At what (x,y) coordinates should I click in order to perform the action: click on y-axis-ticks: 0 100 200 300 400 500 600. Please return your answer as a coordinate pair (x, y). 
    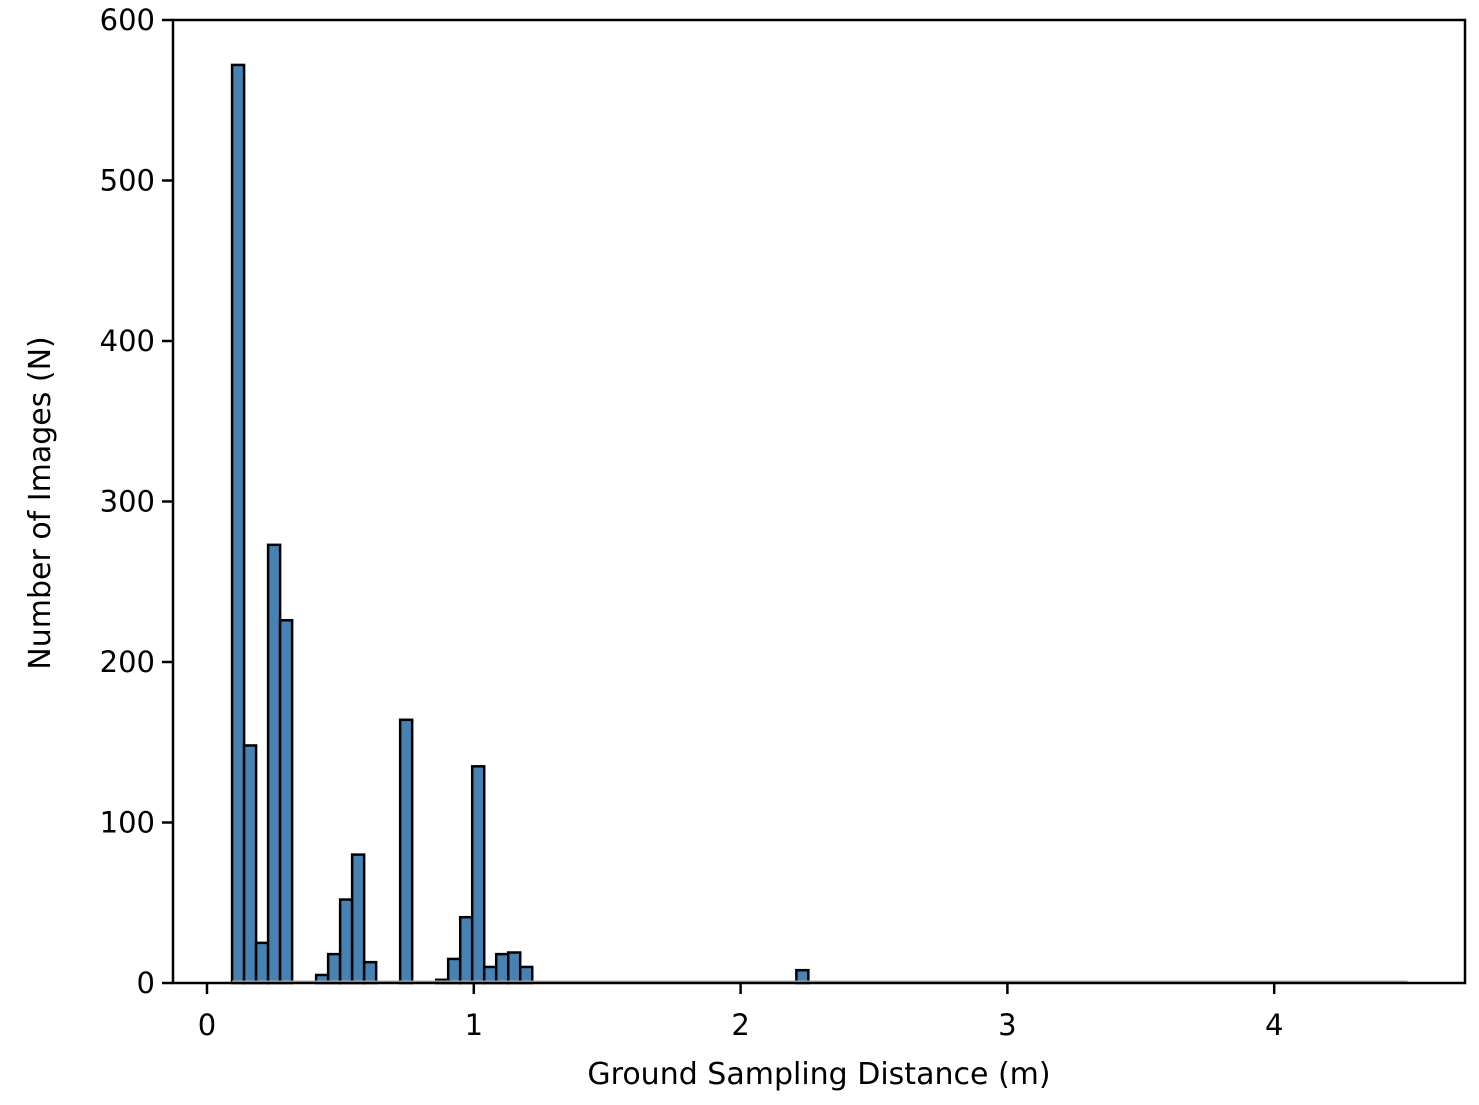
    Looking at the image, I should click on (136, 501).